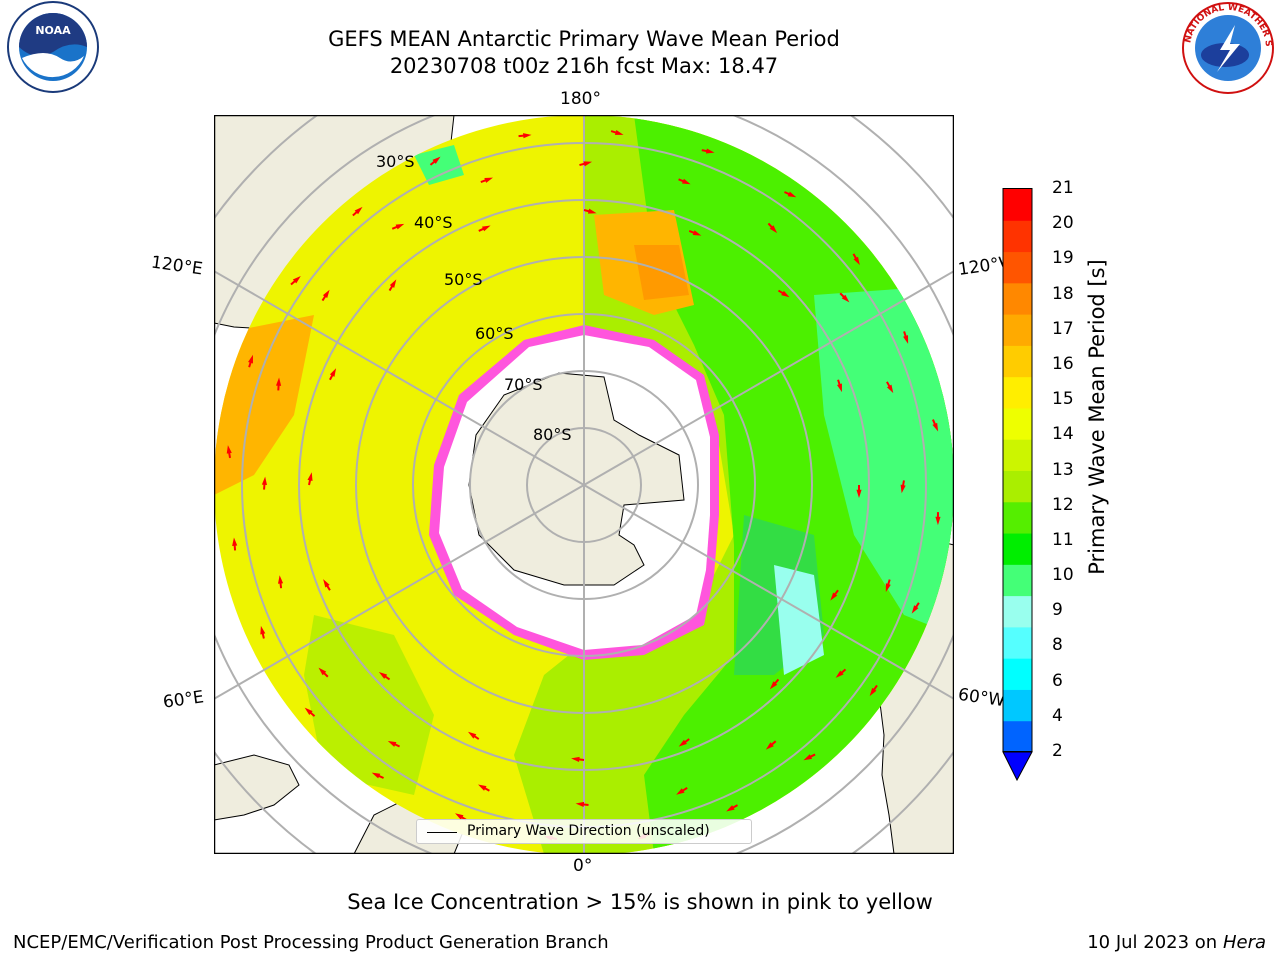 The height and width of the screenshot is (960, 1280). I want to click on lat-label-40s: 40°S, so click(433, 222).